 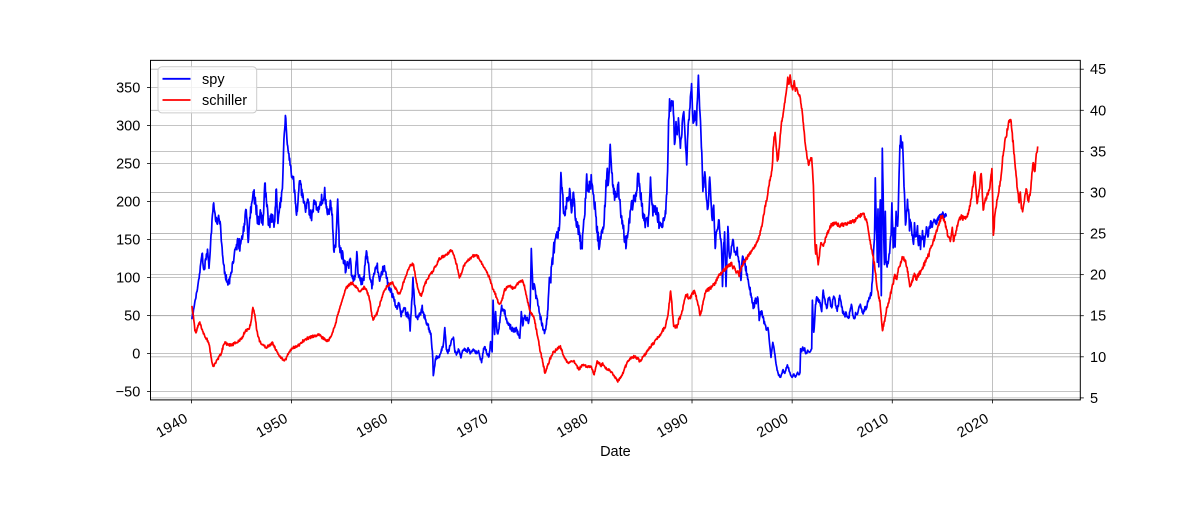 What do you see at coordinates (1098, 235) in the screenshot?
I see `svg-text: 25` at bounding box center [1098, 235].